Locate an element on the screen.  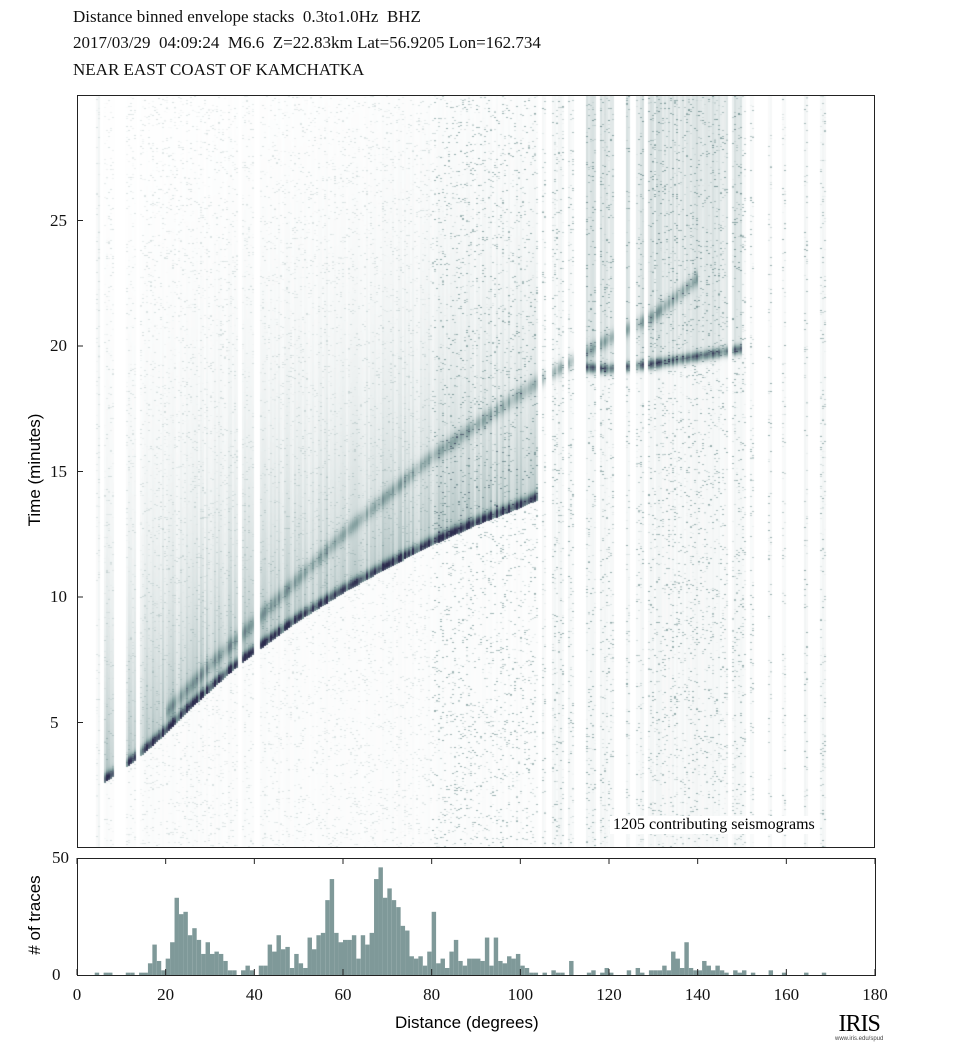
x-tick-label: 60 is located at coordinates (343, 994).